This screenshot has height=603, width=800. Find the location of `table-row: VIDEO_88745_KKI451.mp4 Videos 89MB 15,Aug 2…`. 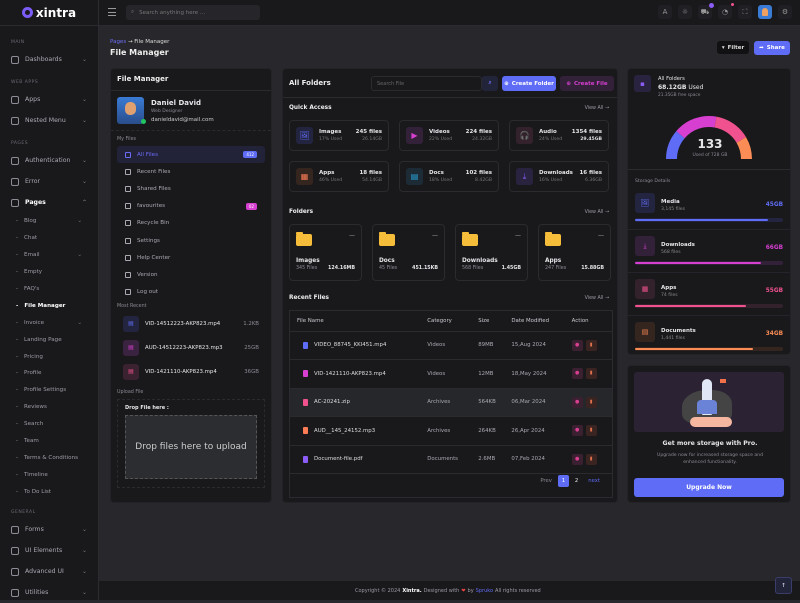

table-row: VIDEO_88745_KKI451.mp4 Videos 89MB 15,Aug 2… is located at coordinates (451, 345).